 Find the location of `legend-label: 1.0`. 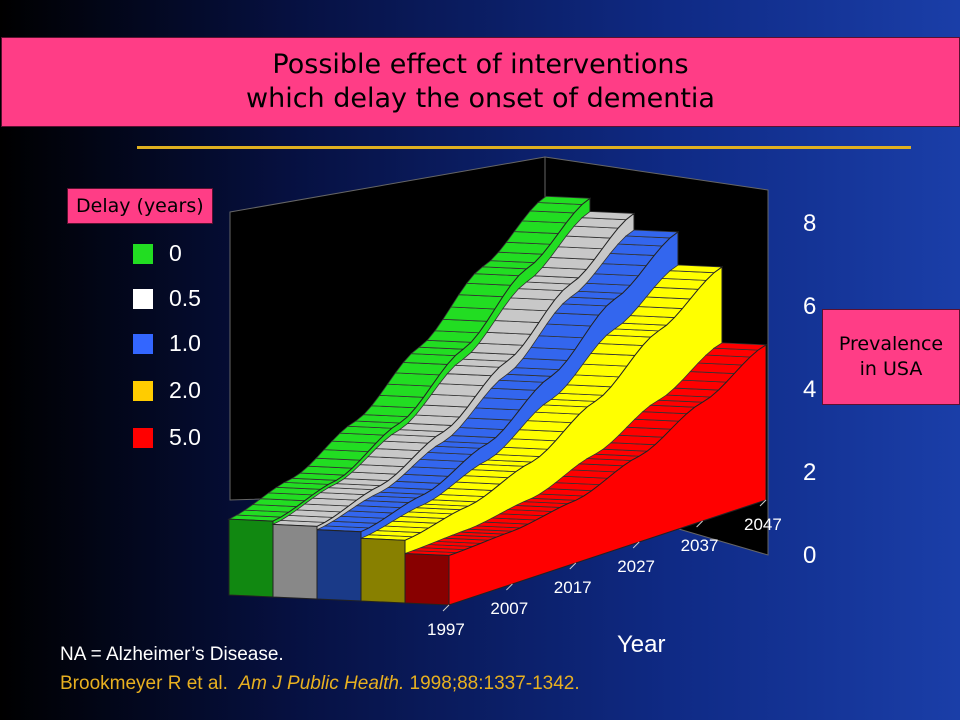

legend-label: 1.0 is located at coordinates (185, 343).